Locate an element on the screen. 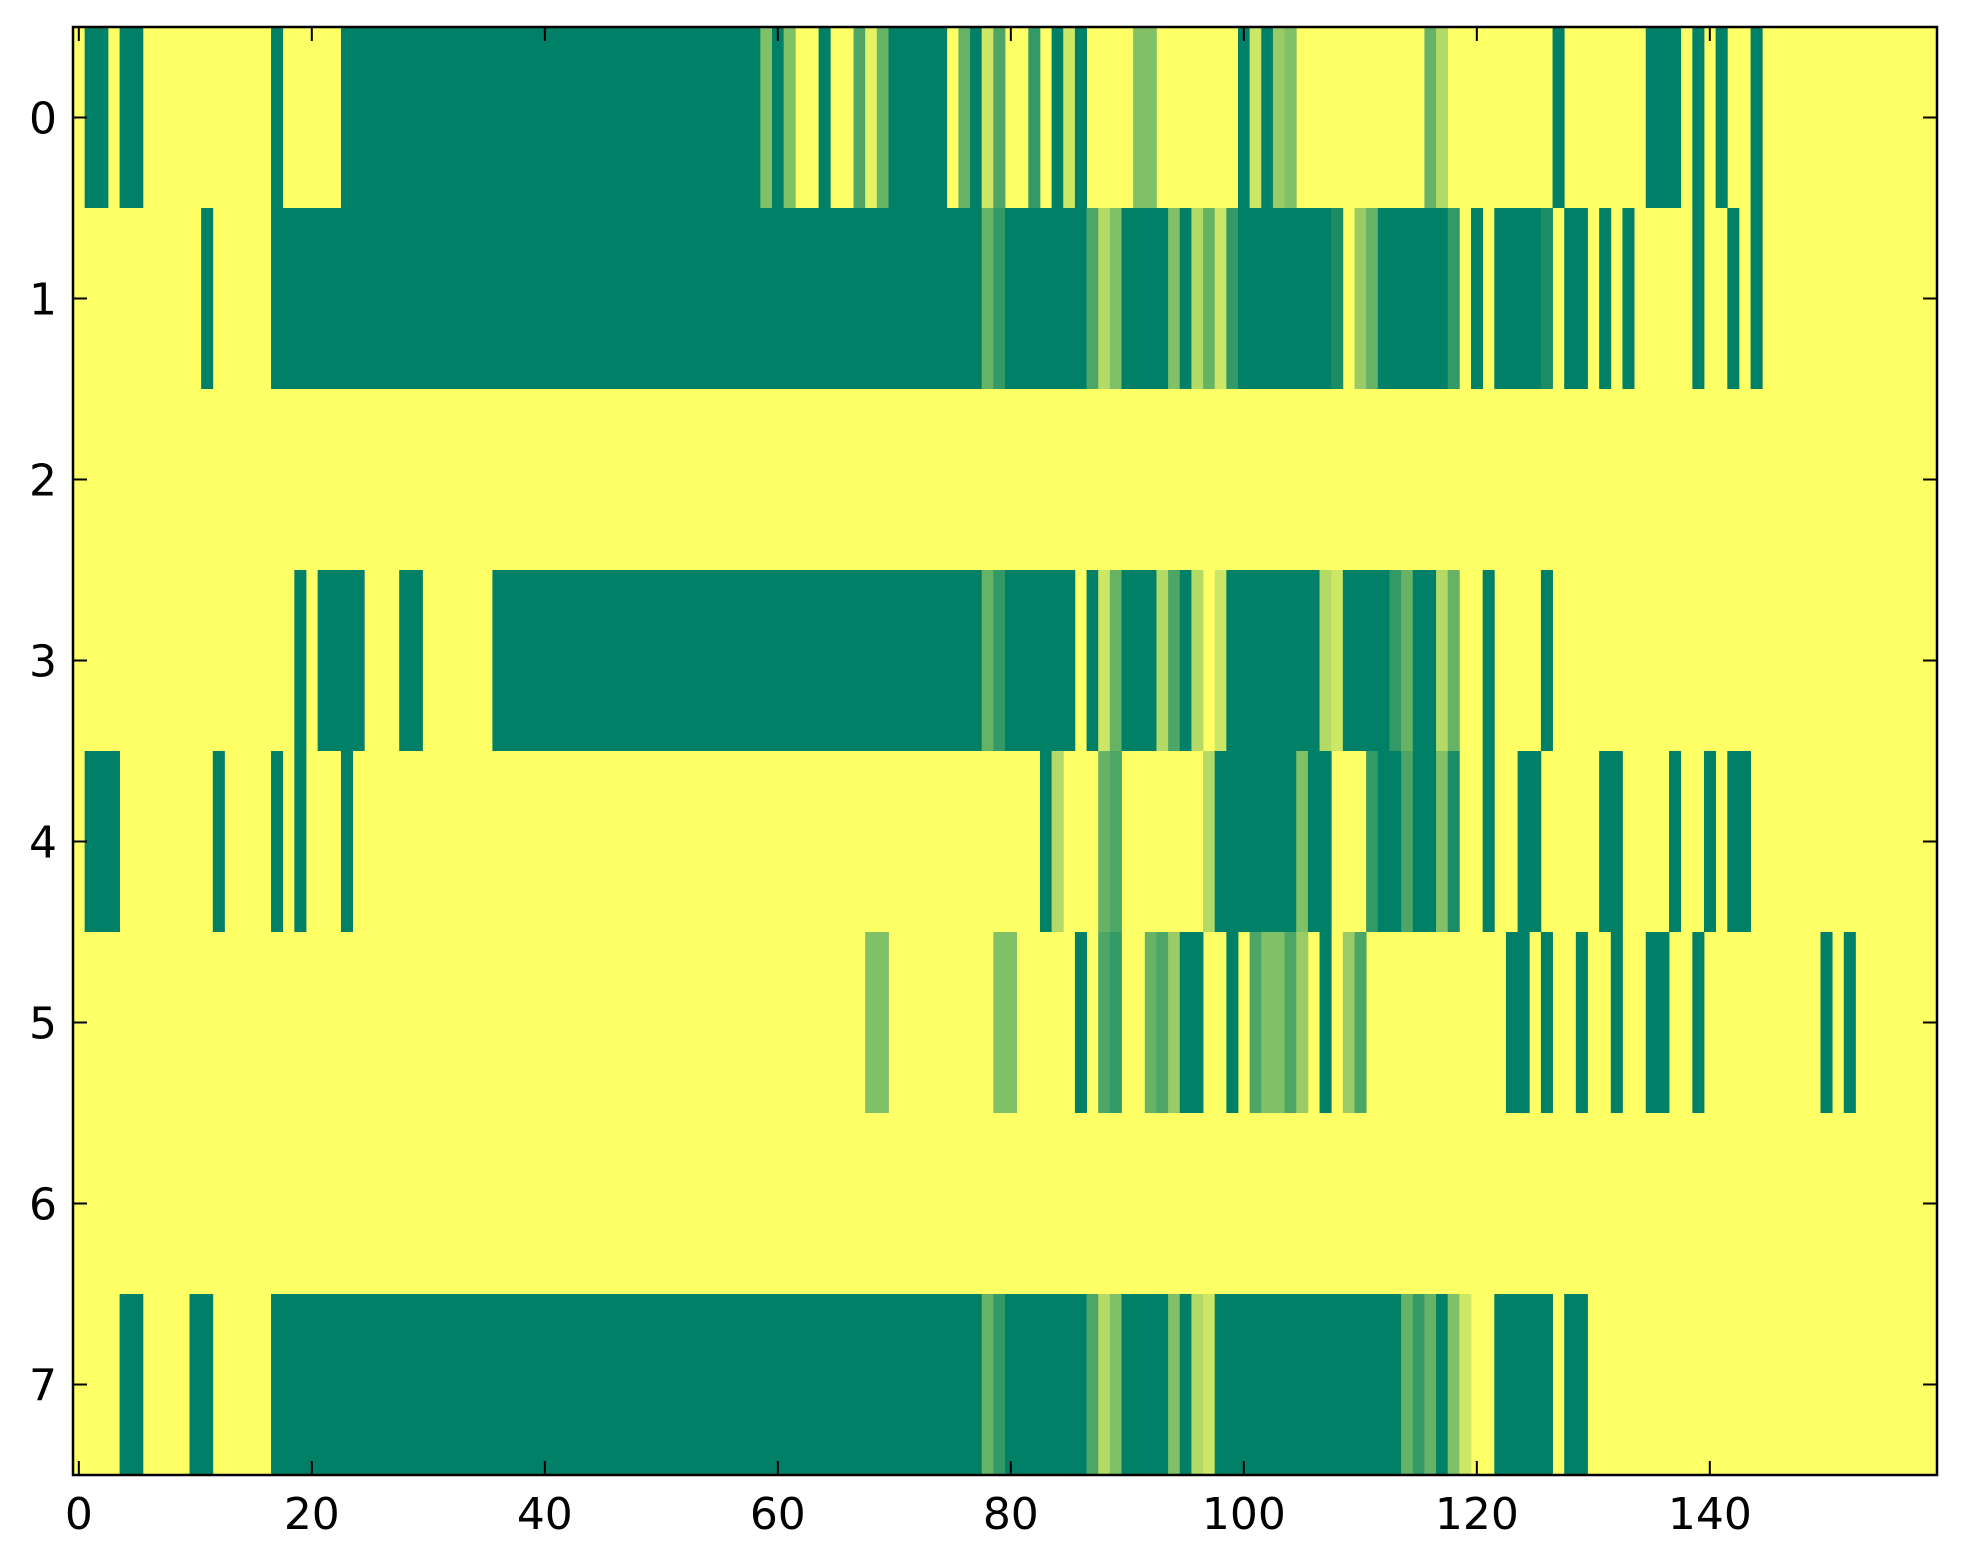 This screenshot has height=1564, width=1963. y-tick-label: 0 is located at coordinates (43, 119).